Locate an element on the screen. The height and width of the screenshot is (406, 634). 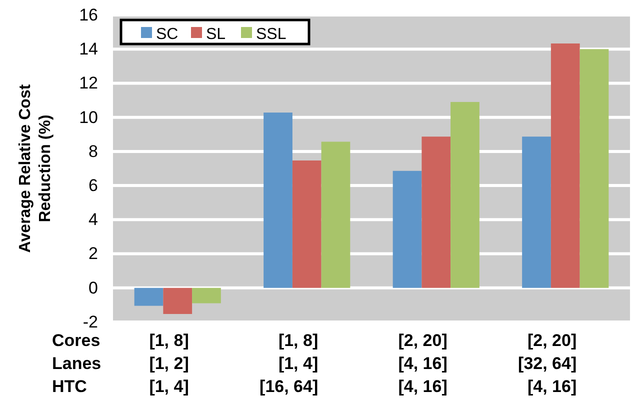
y-tick-label: 4 is located at coordinates (93, 220).